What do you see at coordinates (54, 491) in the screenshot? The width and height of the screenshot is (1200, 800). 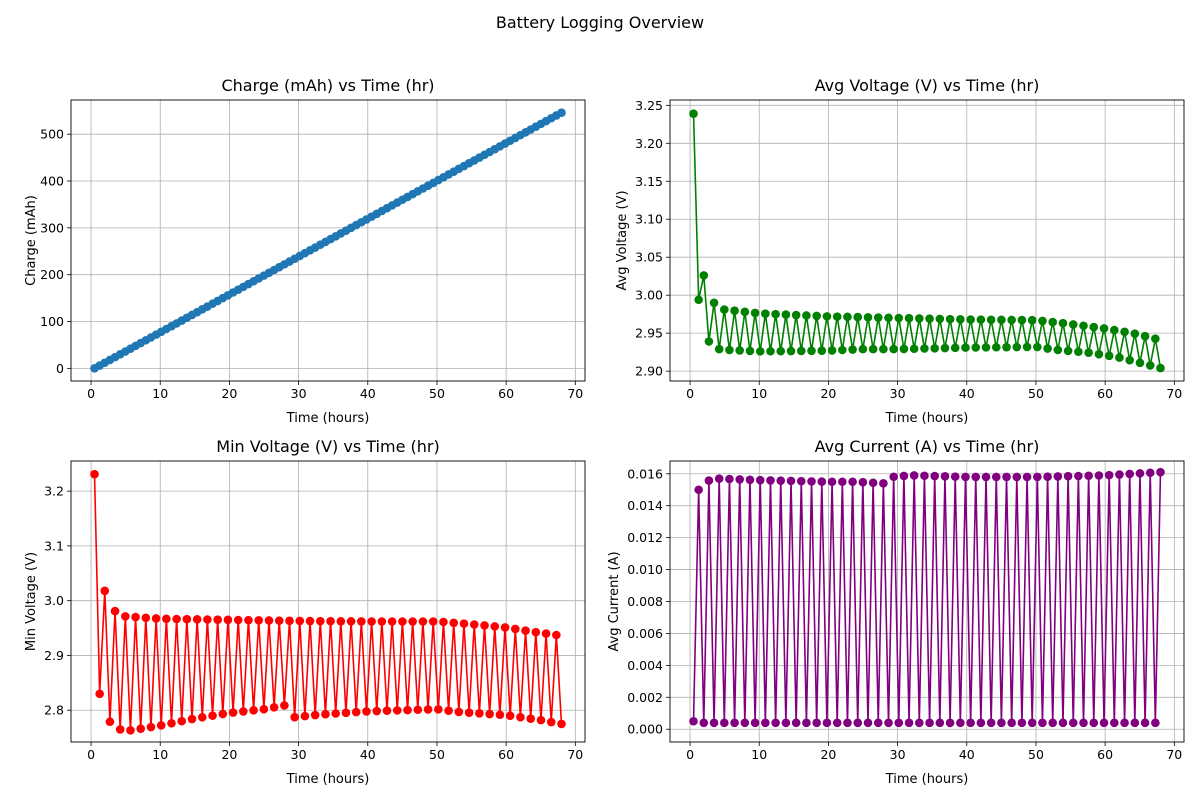 I see `y-tick-label: 3.2` at bounding box center [54, 491].